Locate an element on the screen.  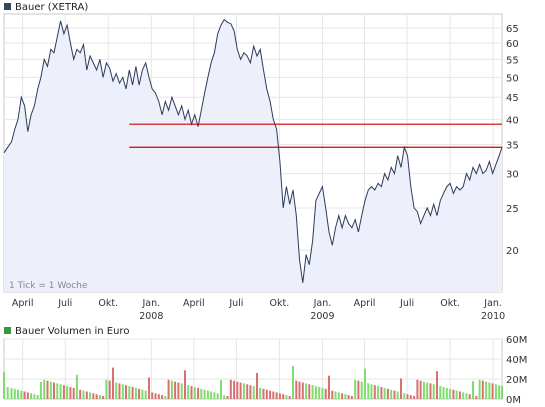
price-title-swatch is located at coordinates (7, 6).